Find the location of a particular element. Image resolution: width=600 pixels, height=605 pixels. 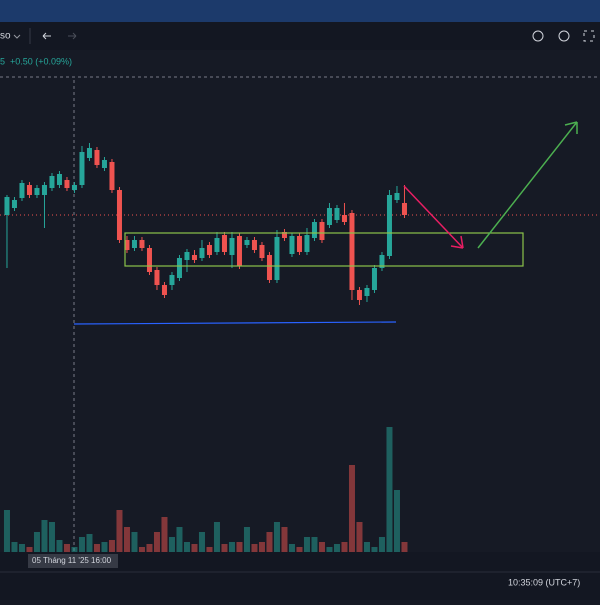

trend-line is located at coordinates (235, 323).